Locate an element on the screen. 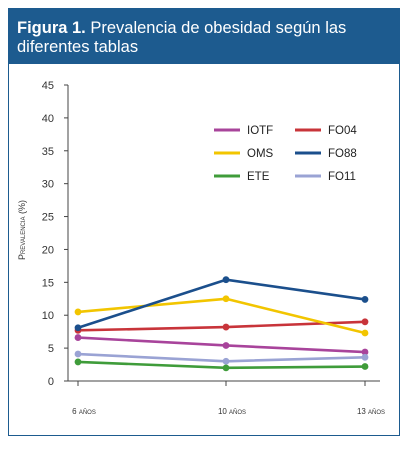 Image resolution: width=410 pixels, height=449 pixels. y-axis-ticks: 0 5 10 15 20 25 30 35 40 45 is located at coordinates (55, 234).